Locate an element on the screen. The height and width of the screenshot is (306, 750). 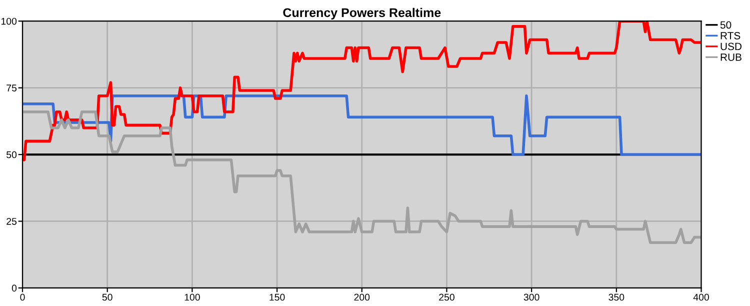
y-tick-label: 25 is located at coordinates (11, 221).